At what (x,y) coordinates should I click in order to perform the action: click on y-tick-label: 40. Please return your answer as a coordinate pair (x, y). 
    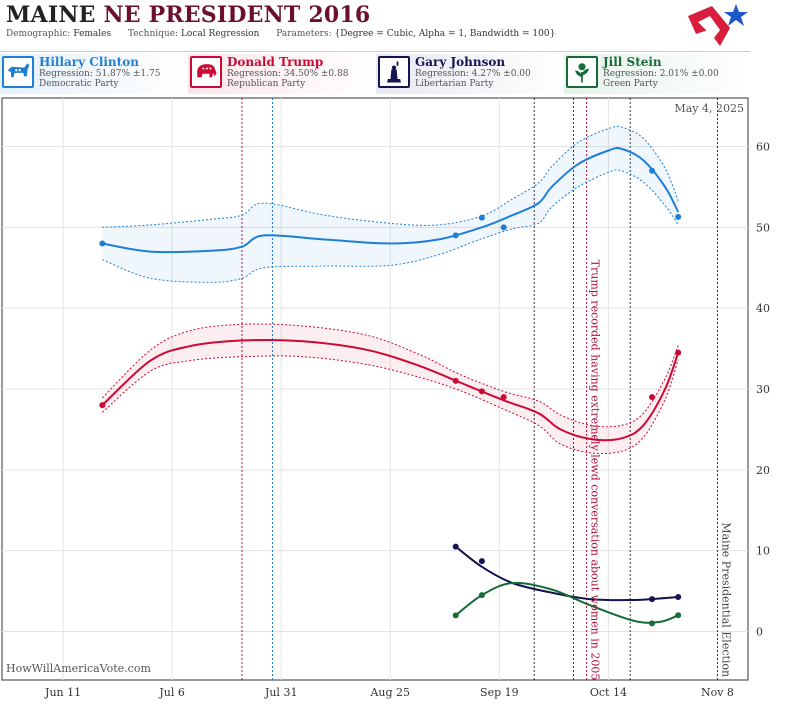
    Looking at the image, I should click on (763, 308).